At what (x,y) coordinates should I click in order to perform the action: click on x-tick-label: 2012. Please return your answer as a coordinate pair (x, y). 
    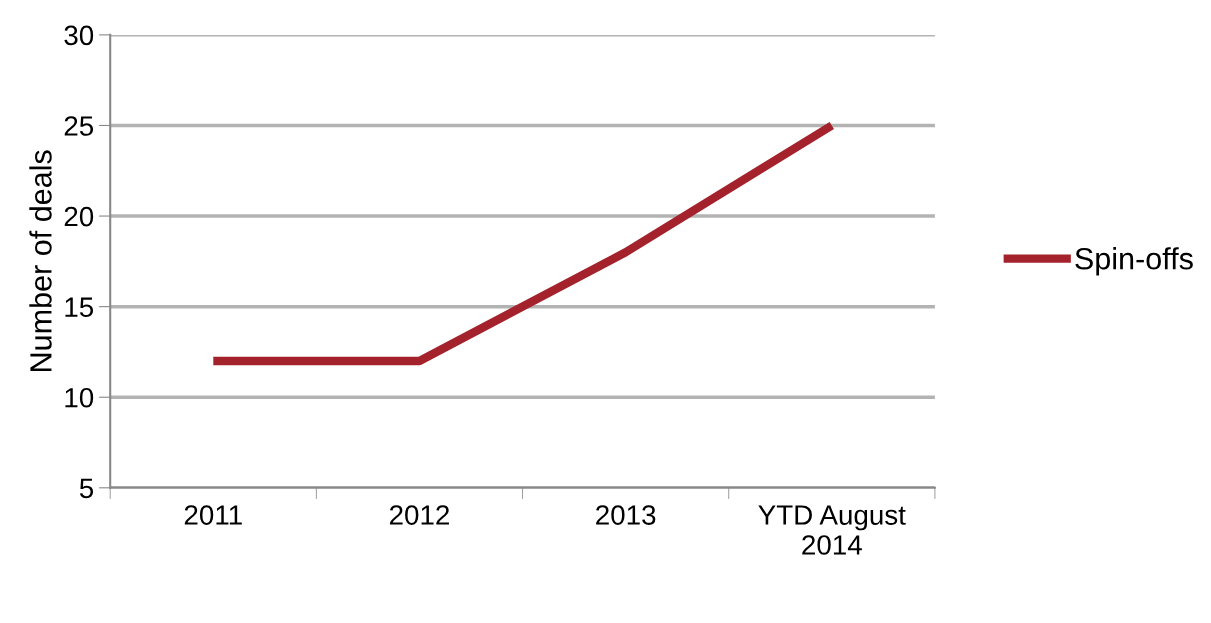
    Looking at the image, I should click on (419, 515).